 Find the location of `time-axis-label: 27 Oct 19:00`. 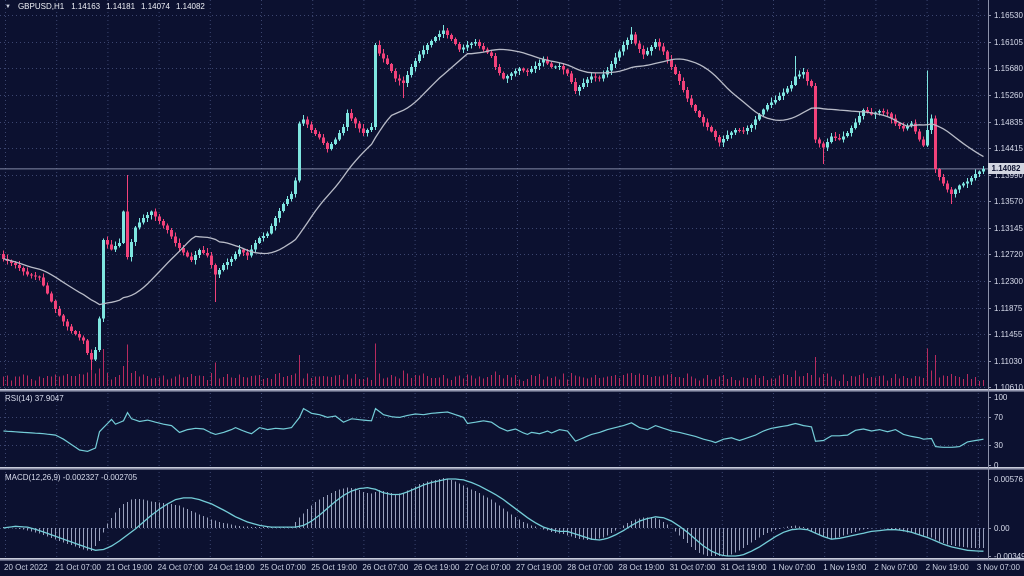

time-axis-label: 27 Oct 19:00 is located at coordinates (539, 567).